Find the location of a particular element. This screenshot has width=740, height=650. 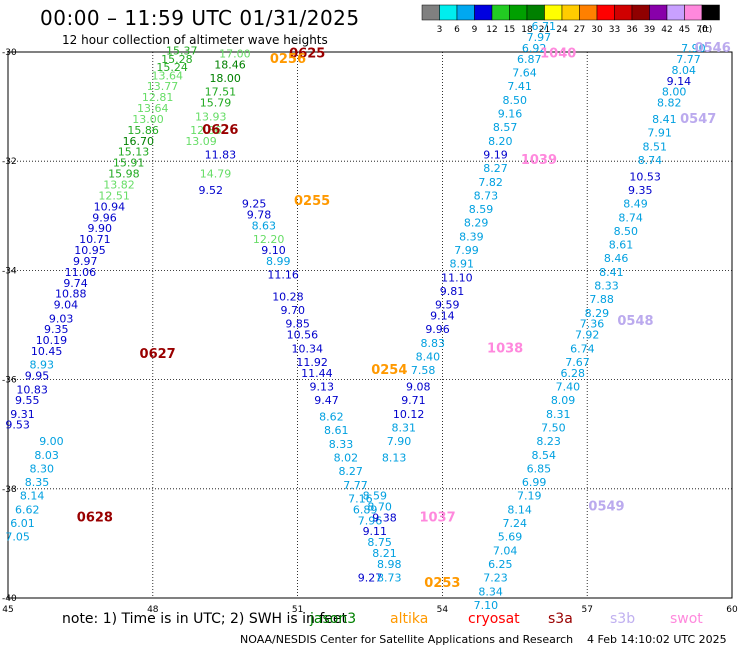

wave-height-value: 9.85 is located at coordinates (297, 324).